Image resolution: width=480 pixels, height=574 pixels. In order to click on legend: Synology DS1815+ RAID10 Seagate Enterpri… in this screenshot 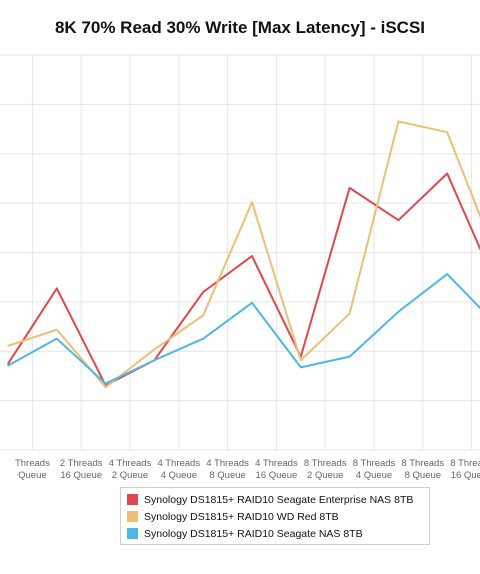, I will do `click(275, 516)`.